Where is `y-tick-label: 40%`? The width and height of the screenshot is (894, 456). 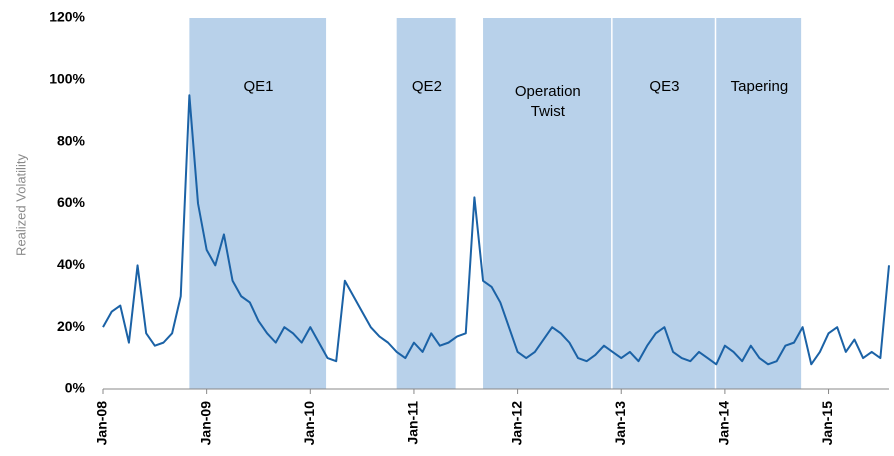
y-tick-label: 40% is located at coordinates (71, 264).